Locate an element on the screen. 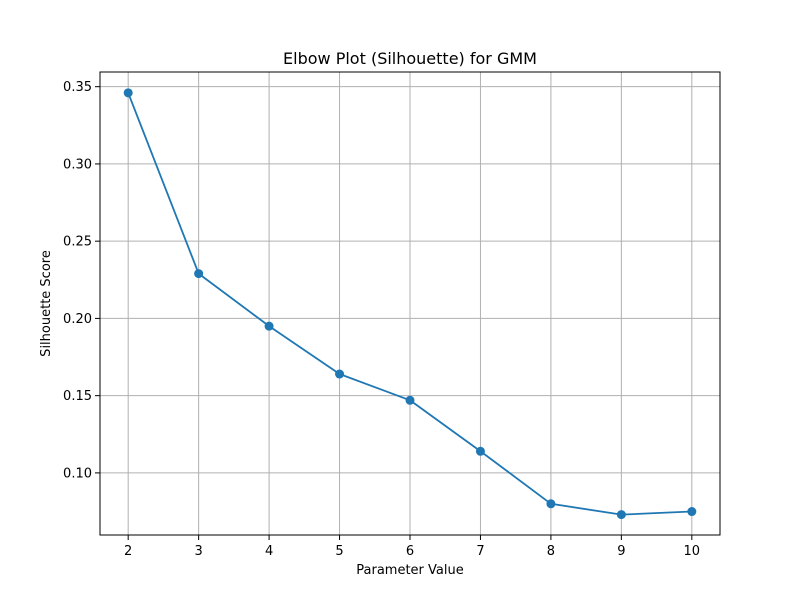 This screenshot has width=800, height=600. y-tick-label: 0.35 is located at coordinates (77, 87).